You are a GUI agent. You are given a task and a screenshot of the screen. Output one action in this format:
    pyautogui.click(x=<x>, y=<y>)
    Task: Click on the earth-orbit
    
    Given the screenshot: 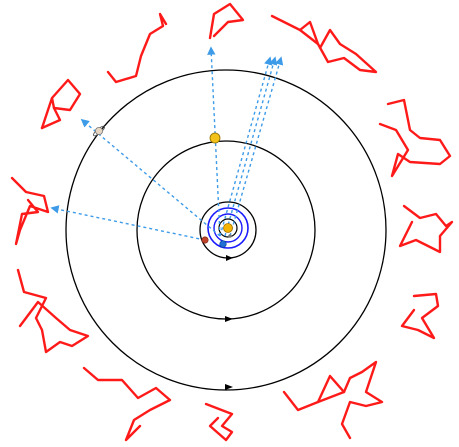 What is the action you would take?
    pyautogui.click(x=228, y=228)
    